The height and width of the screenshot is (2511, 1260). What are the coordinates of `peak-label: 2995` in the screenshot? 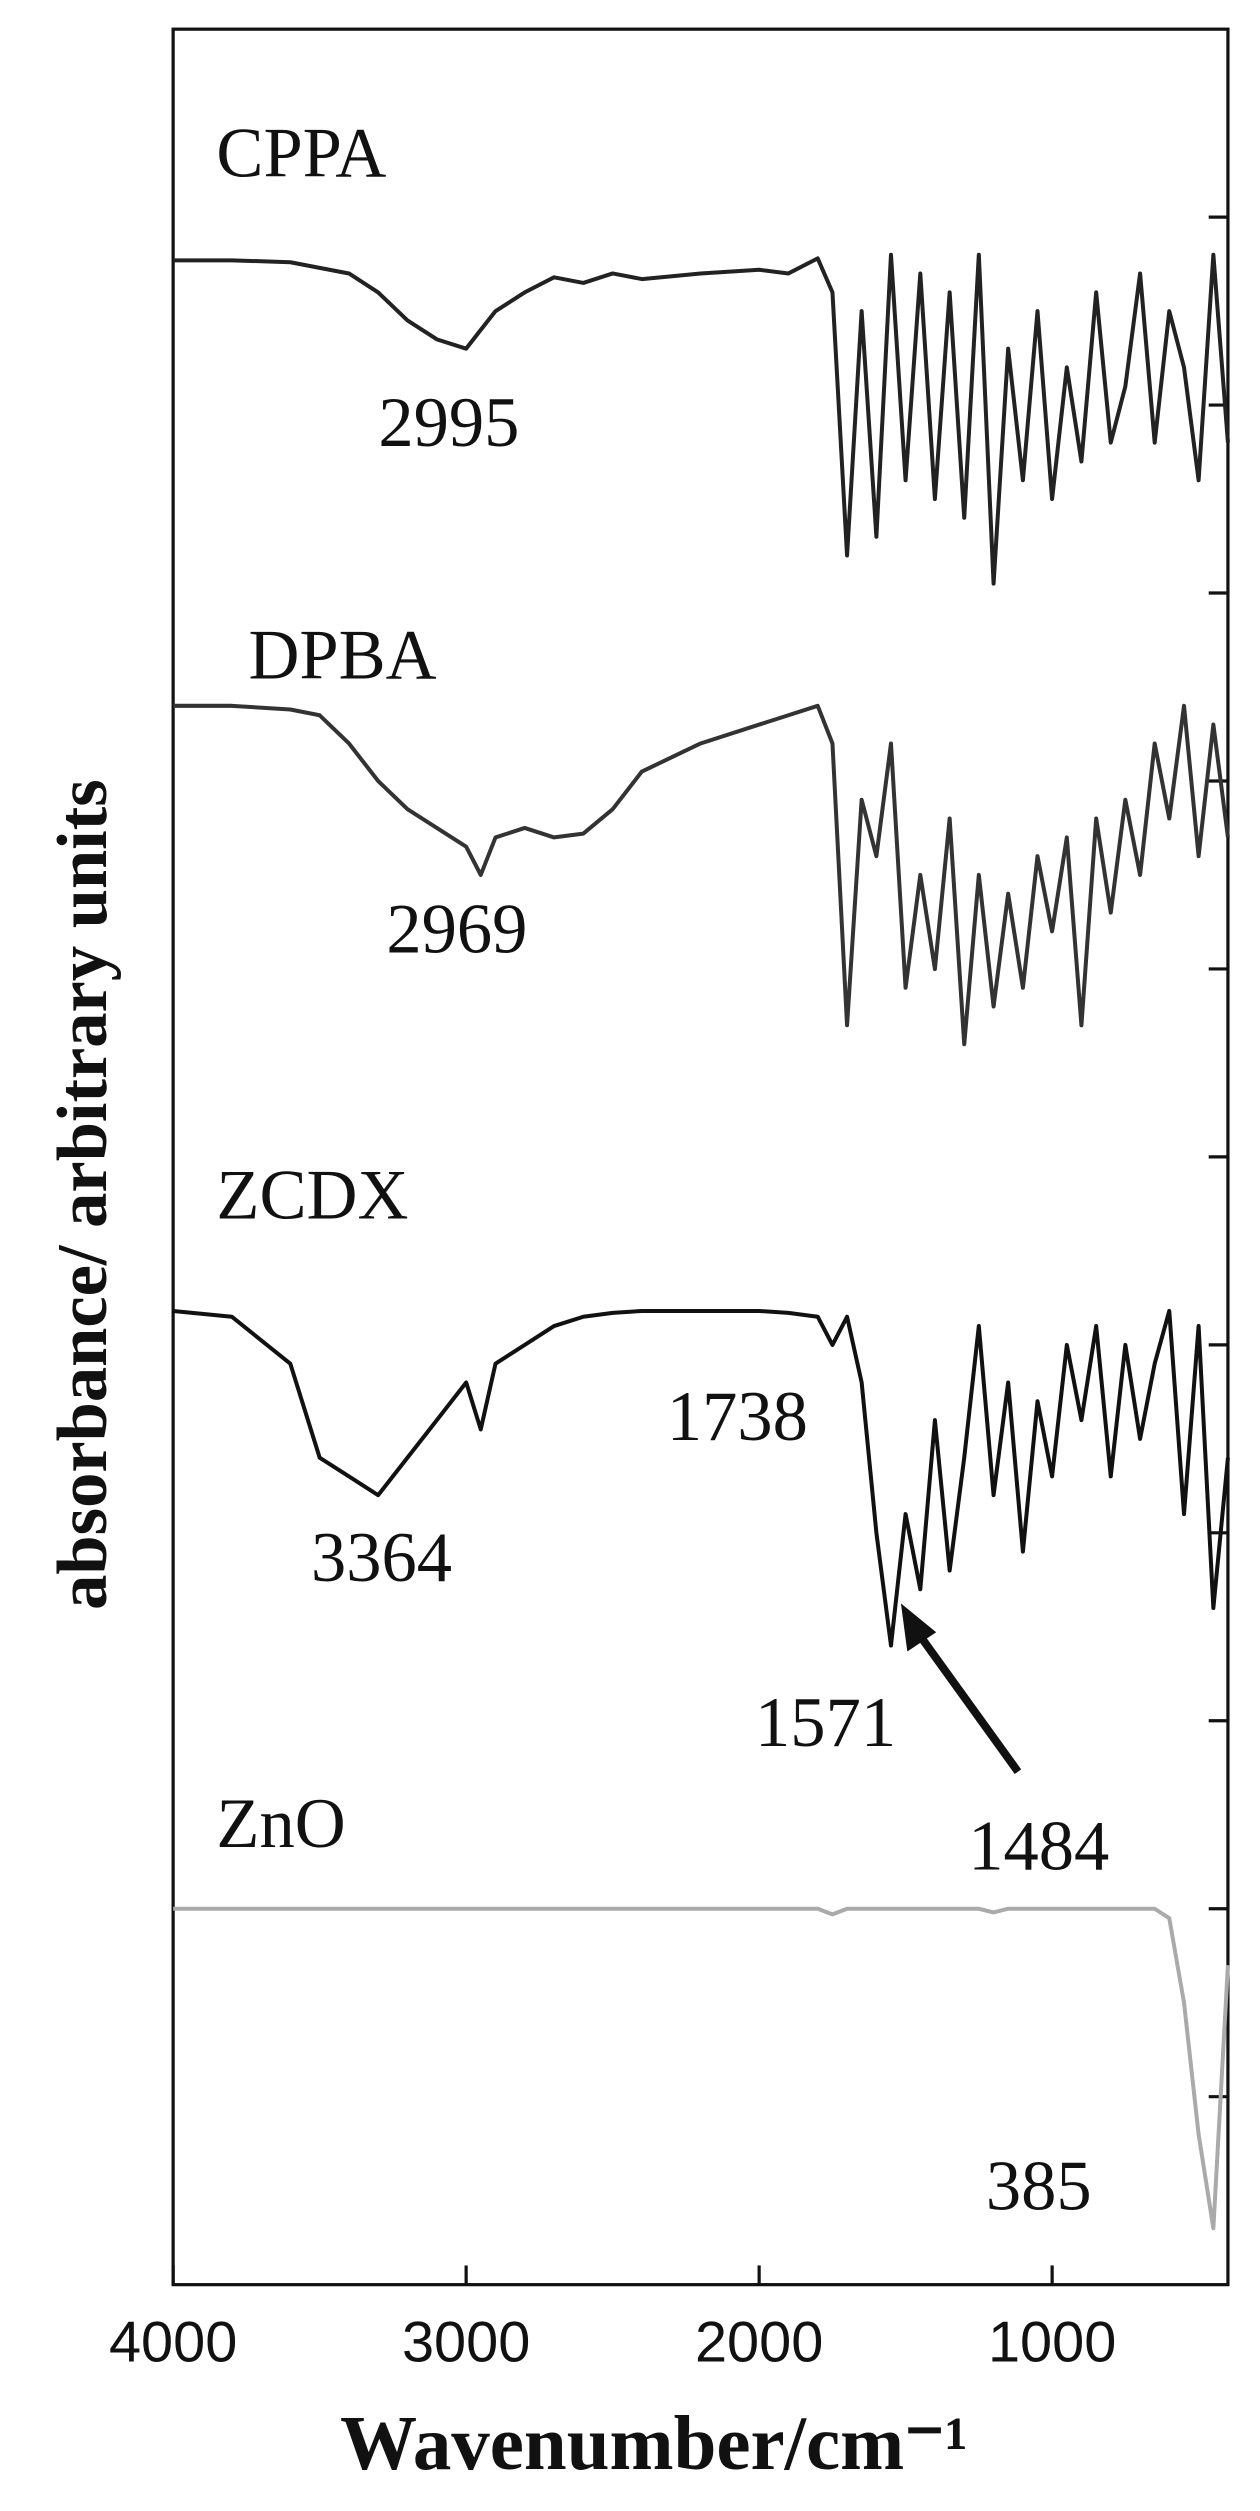 It's located at (448, 423).